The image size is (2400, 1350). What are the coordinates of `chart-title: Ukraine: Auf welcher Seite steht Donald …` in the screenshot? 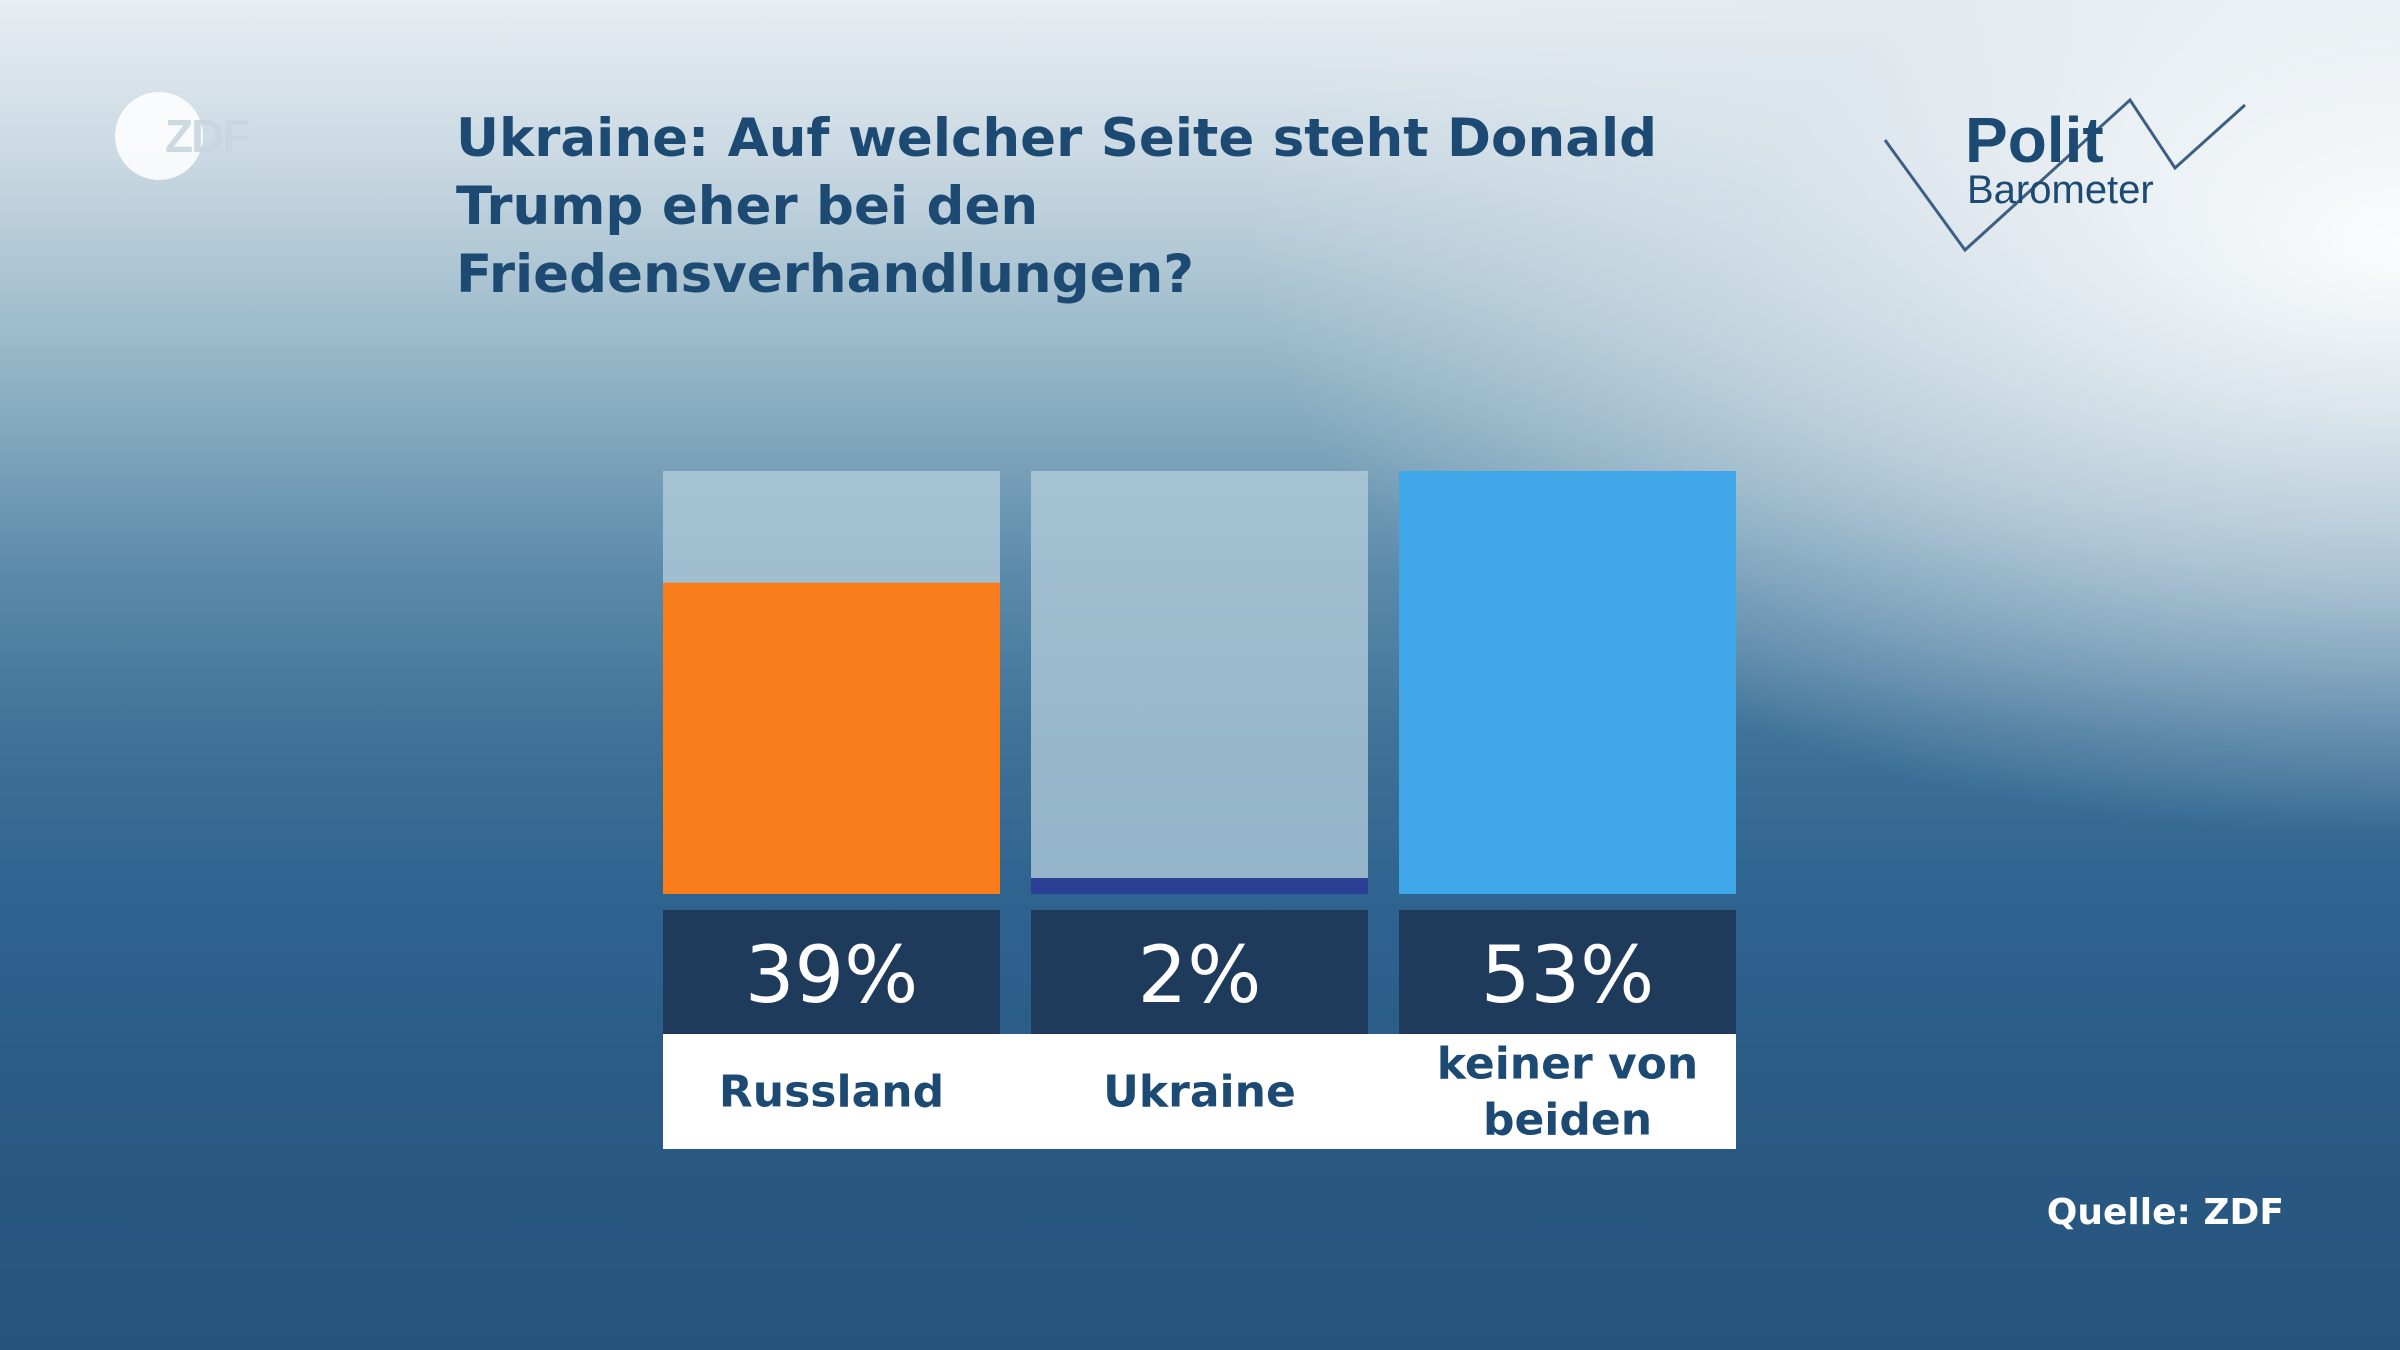 It's located at (1057, 206).